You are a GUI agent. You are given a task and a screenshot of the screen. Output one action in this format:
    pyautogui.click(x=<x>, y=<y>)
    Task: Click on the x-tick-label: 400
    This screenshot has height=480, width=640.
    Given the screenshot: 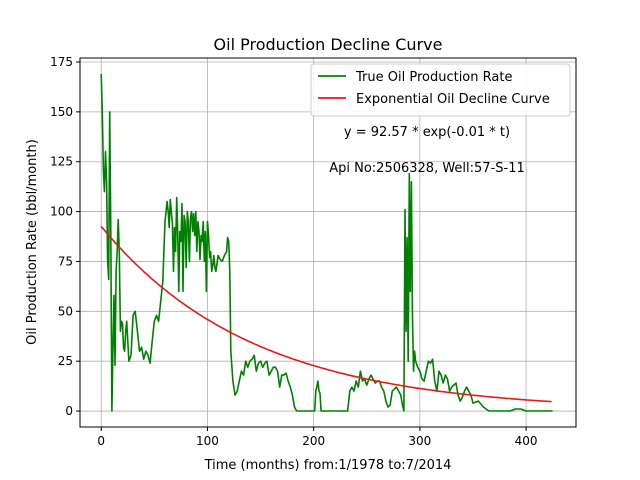 What is the action you would take?
    pyautogui.click(x=526, y=441)
    